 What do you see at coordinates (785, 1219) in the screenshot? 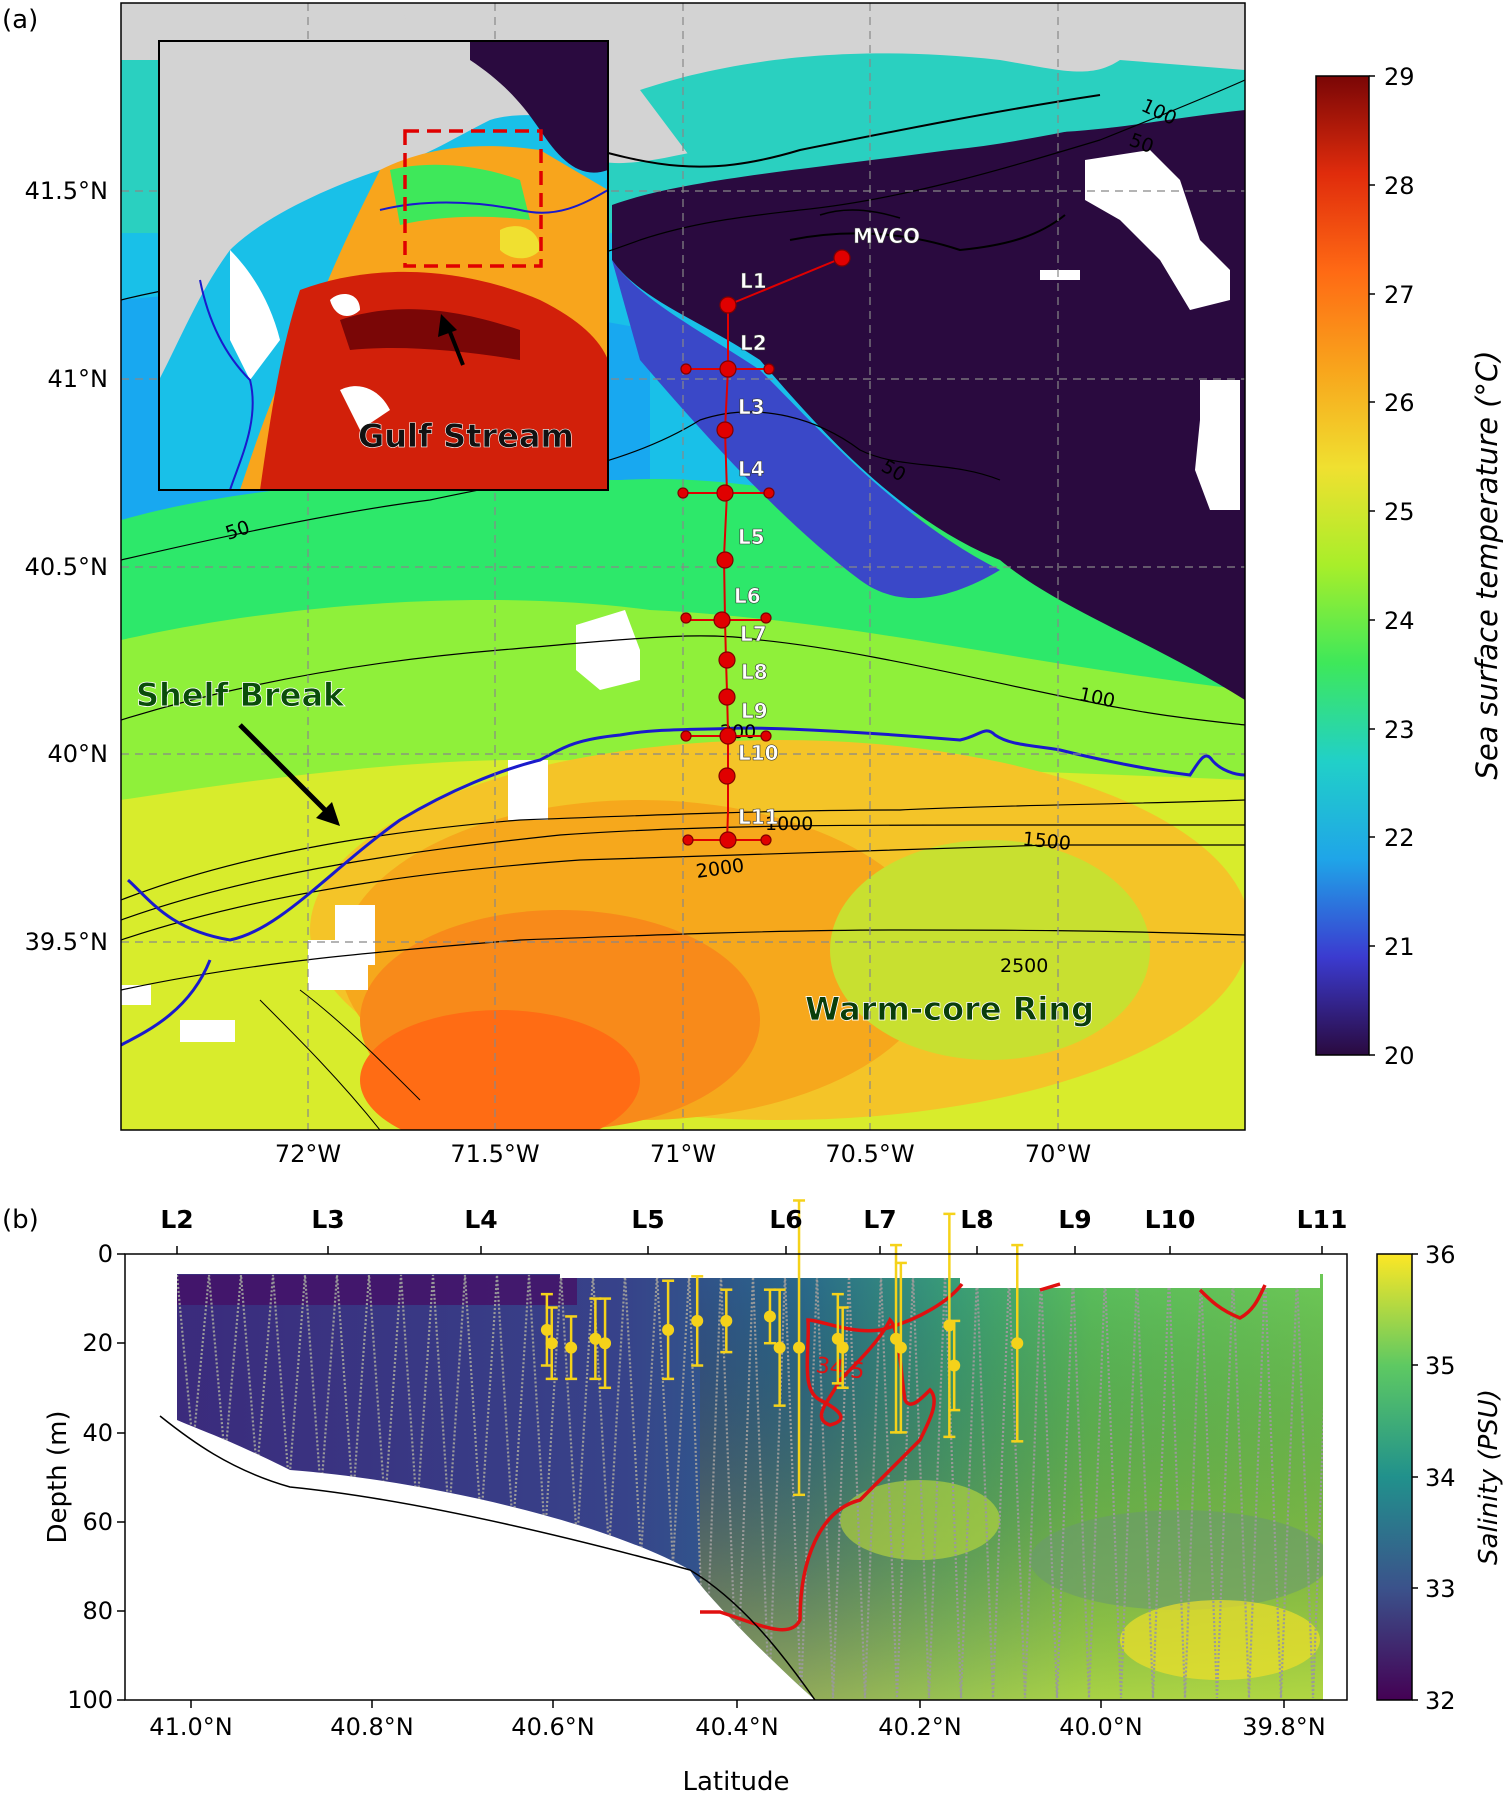
I see `section-station-label: L6` at bounding box center [785, 1219].